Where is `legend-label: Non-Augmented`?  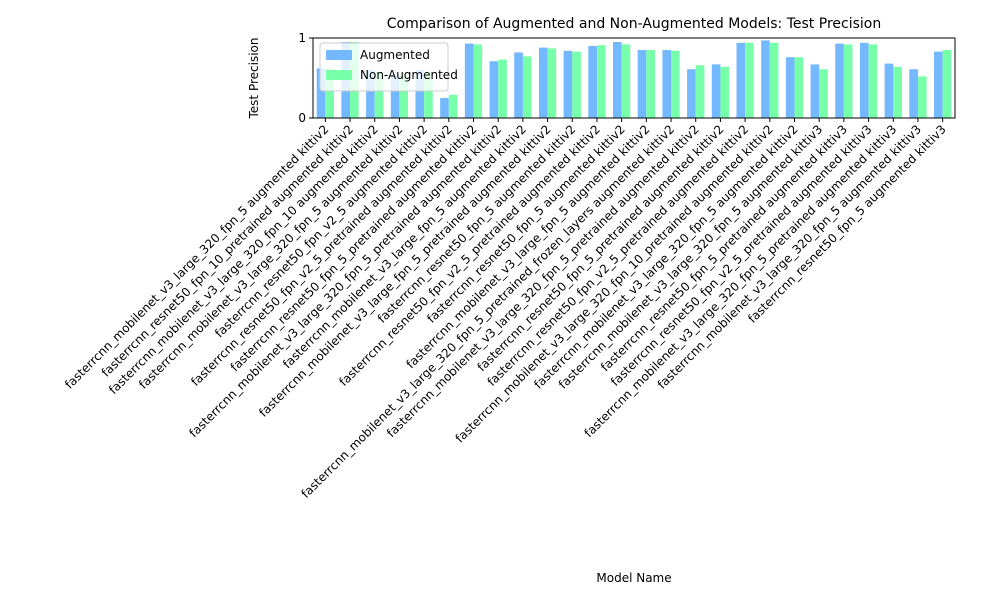
legend-label: Non-Augmented is located at coordinates (409, 75).